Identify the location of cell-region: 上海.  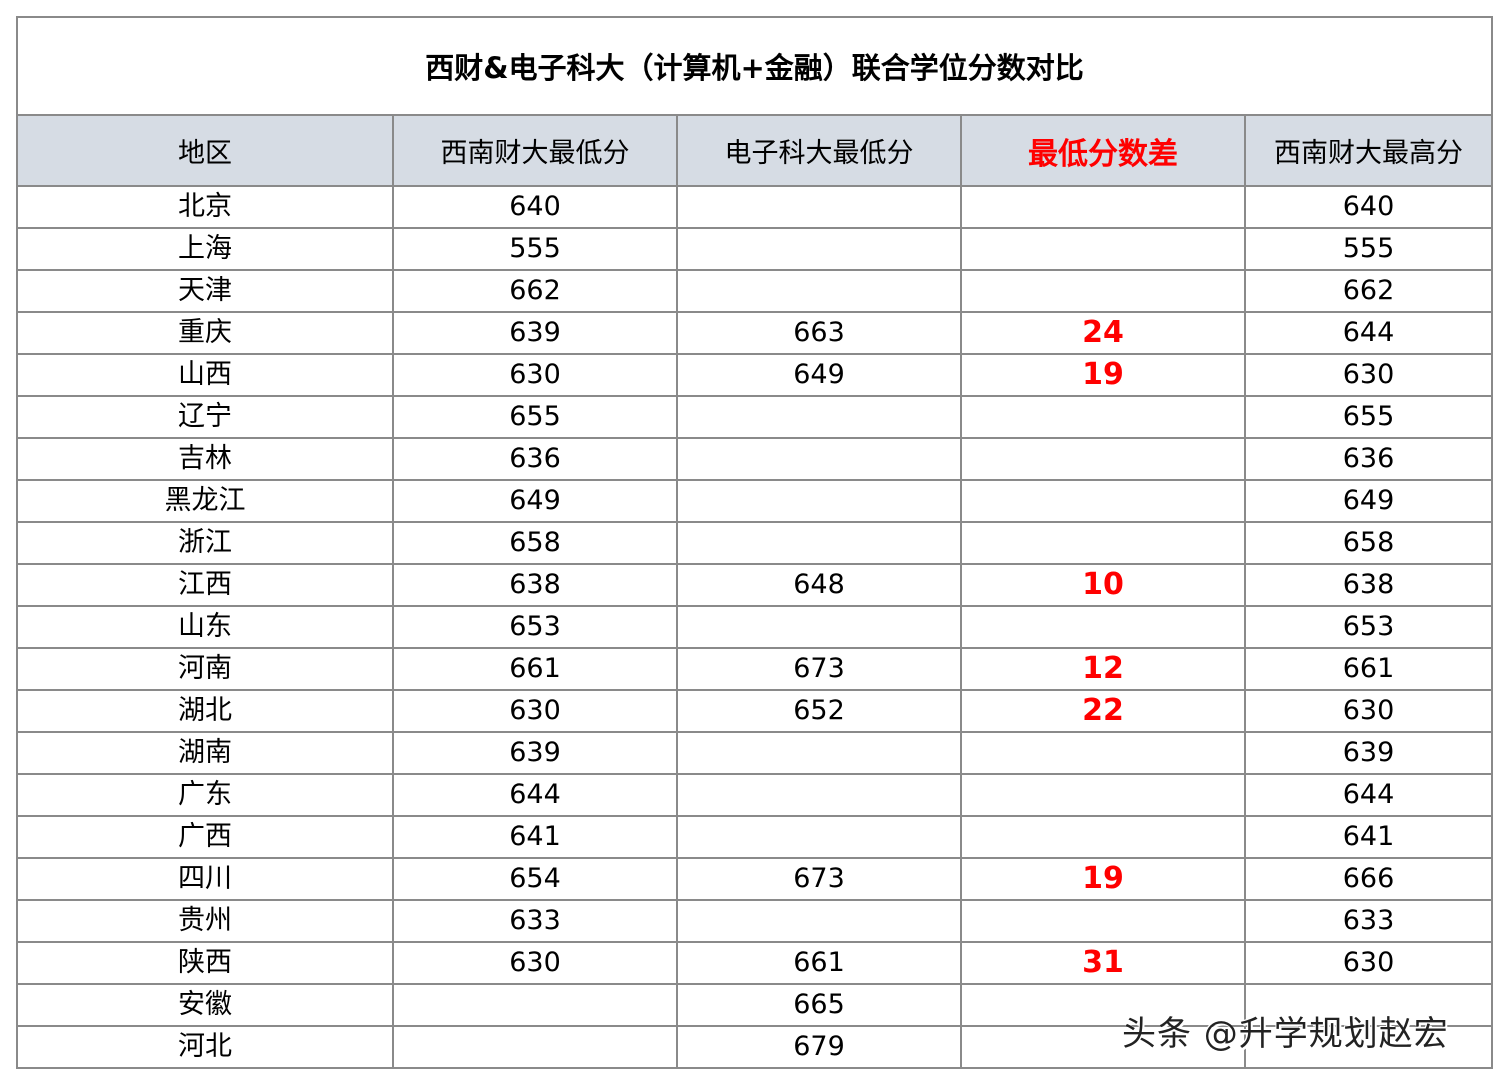
(205, 249).